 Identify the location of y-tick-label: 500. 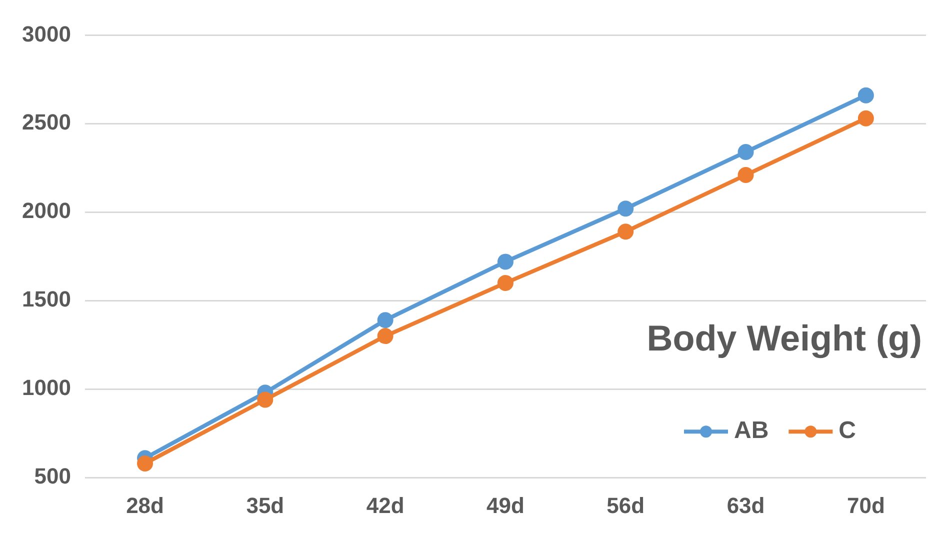
(52, 476).